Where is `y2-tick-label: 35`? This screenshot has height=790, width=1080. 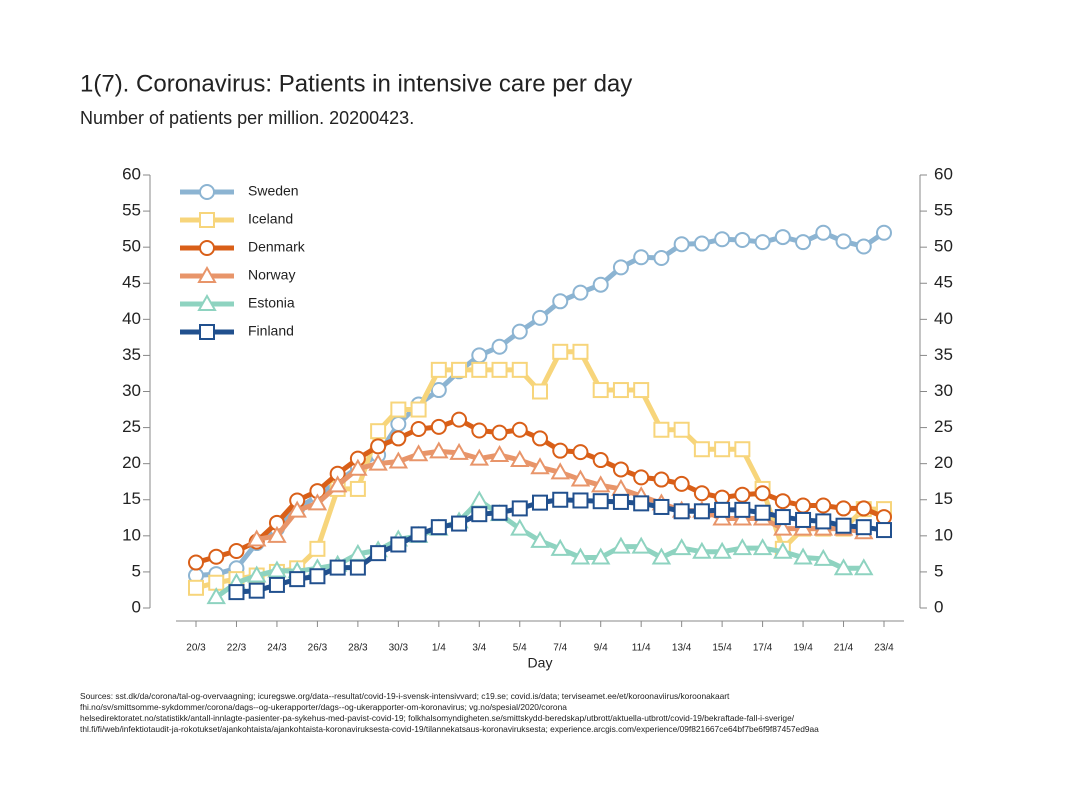
y2-tick-label: 35 is located at coordinates (943, 354).